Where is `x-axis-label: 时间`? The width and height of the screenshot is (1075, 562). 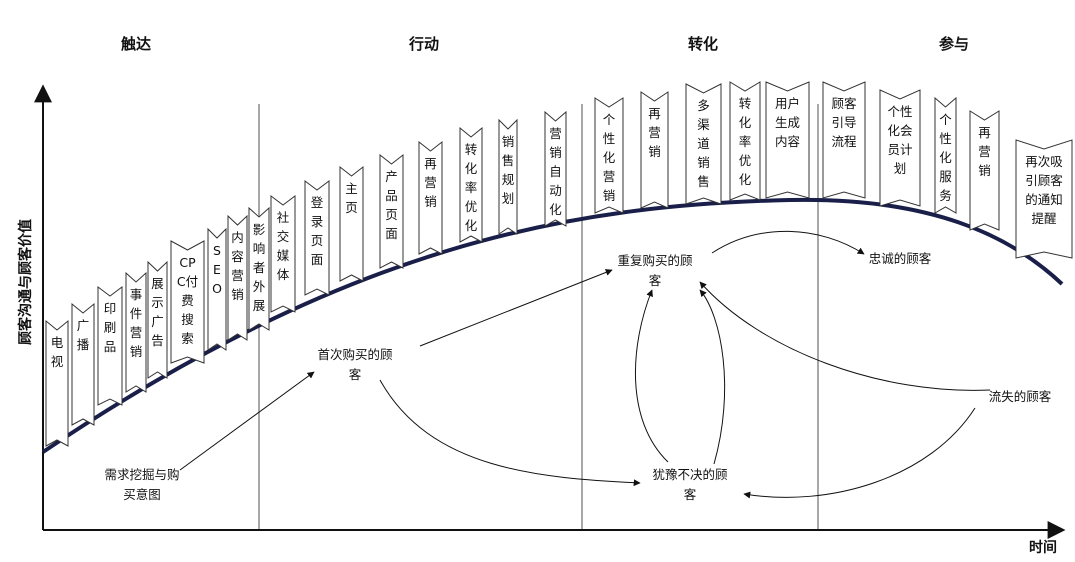 x-axis-label: 时间 is located at coordinates (1043, 547).